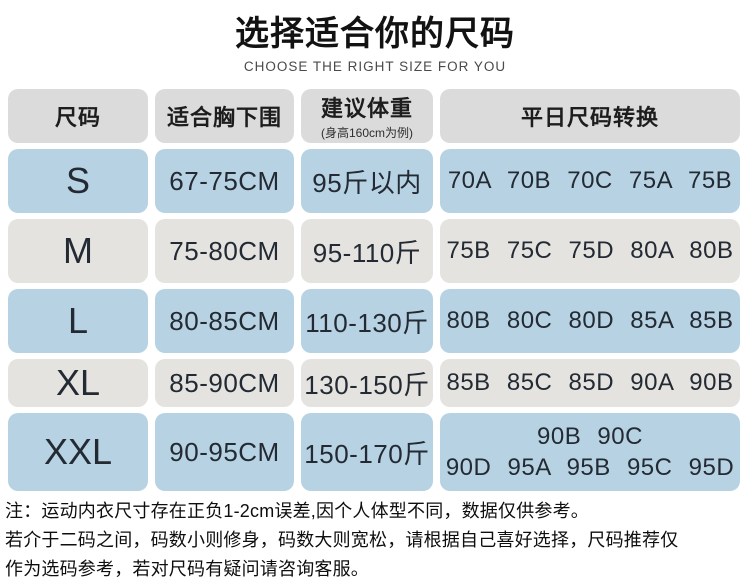 This screenshot has height=584, width=750. Describe the element at coordinates (590, 467) in the screenshot. I see `cell-conversion-xxl-line2: 90D 95A 95B 95C 95D` at that location.